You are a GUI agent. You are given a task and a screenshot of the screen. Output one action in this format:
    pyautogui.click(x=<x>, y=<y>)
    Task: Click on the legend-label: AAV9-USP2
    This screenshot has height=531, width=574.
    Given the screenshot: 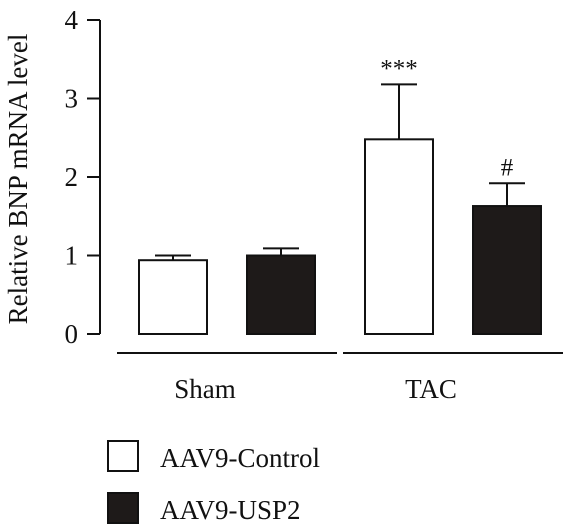 What is the action you would take?
    pyautogui.click(x=230, y=510)
    